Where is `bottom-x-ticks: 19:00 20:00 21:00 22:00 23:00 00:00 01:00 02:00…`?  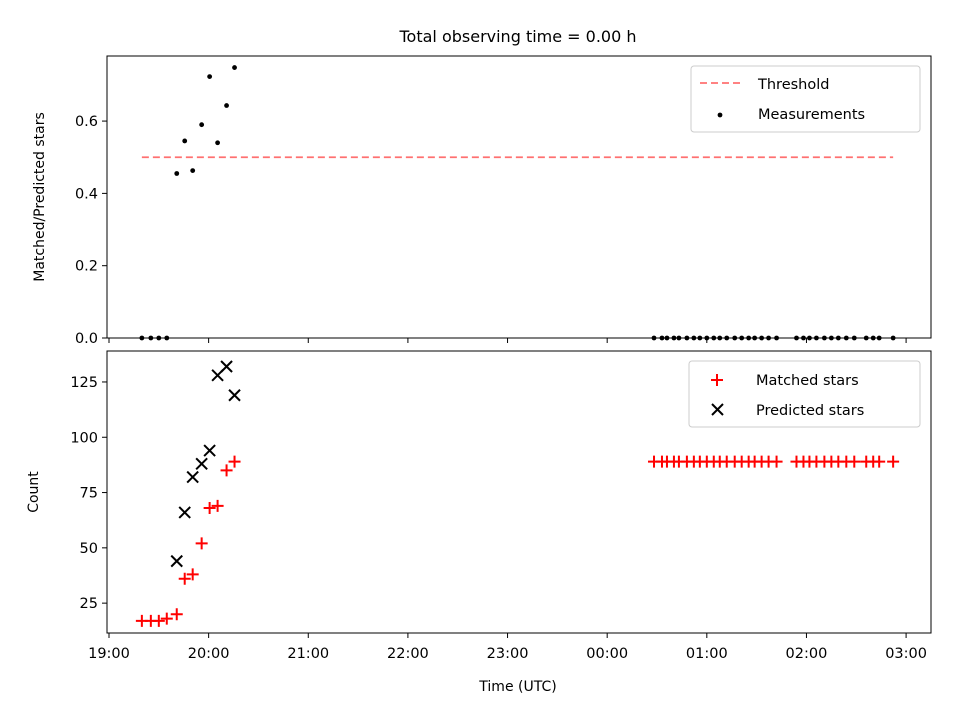
bottom-x-ticks: 19:00 20:00 21:00 22:00 23:00 00:00 01:00 02:00… is located at coordinates (507, 647).